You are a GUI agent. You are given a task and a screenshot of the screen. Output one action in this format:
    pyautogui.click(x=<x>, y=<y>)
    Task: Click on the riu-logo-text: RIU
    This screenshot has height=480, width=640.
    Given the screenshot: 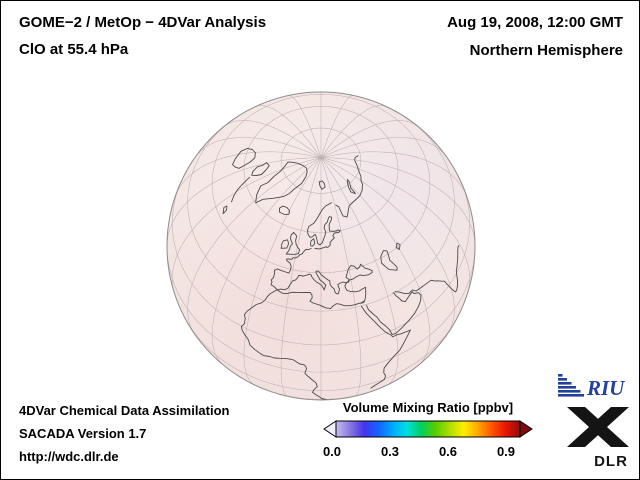 What is the action you would take?
    pyautogui.click(x=606, y=388)
    